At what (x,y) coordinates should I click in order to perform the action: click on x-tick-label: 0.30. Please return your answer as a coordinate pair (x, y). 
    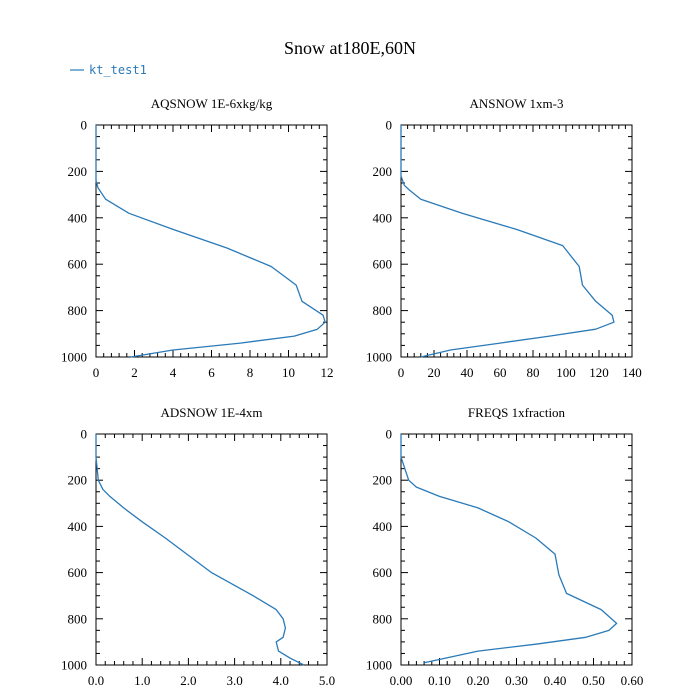
    Looking at the image, I should click on (516, 680).